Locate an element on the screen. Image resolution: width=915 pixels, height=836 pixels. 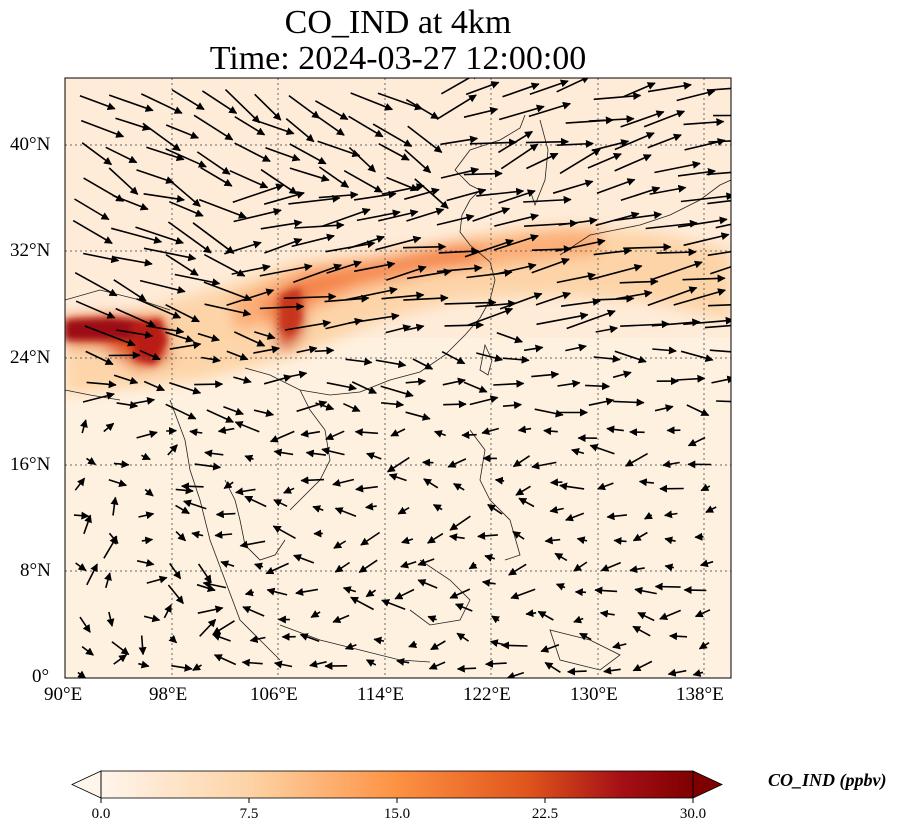
x-tick-label: 98°E is located at coordinates (168, 694).